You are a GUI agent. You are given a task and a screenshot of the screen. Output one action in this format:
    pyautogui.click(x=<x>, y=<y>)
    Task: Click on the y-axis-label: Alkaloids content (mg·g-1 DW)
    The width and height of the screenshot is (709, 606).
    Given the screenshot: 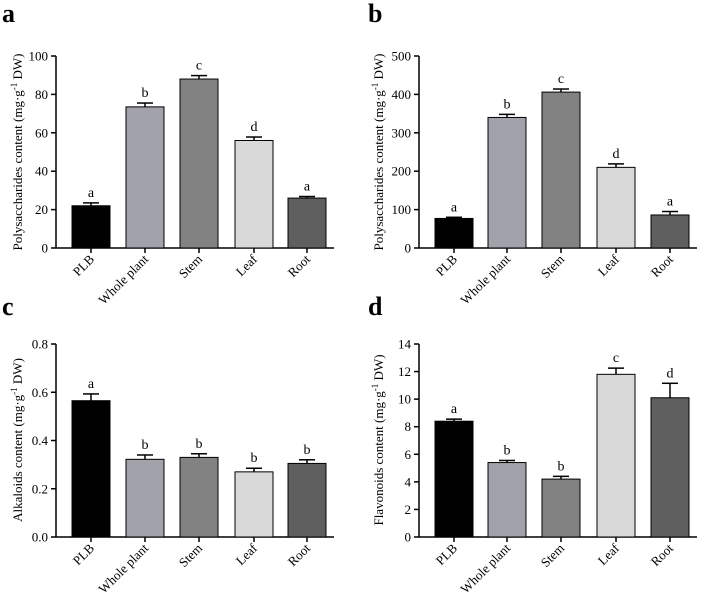 What is the action you would take?
    pyautogui.click(x=17, y=440)
    